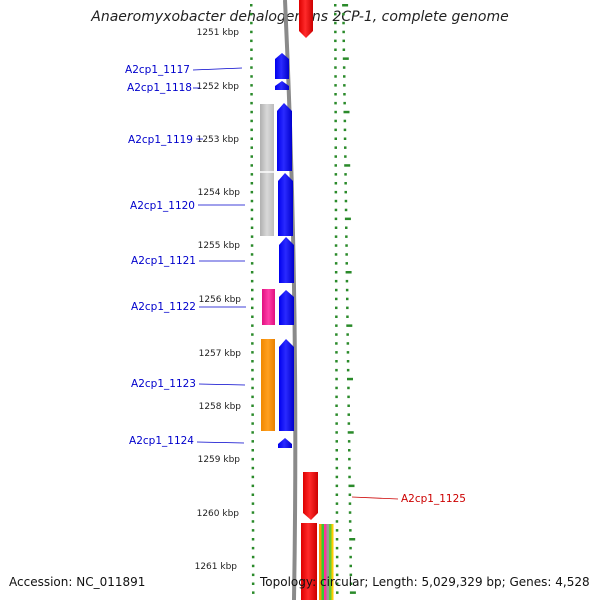 The image size is (600, 600). I want to click on cds-top-red, so click(306, 19).